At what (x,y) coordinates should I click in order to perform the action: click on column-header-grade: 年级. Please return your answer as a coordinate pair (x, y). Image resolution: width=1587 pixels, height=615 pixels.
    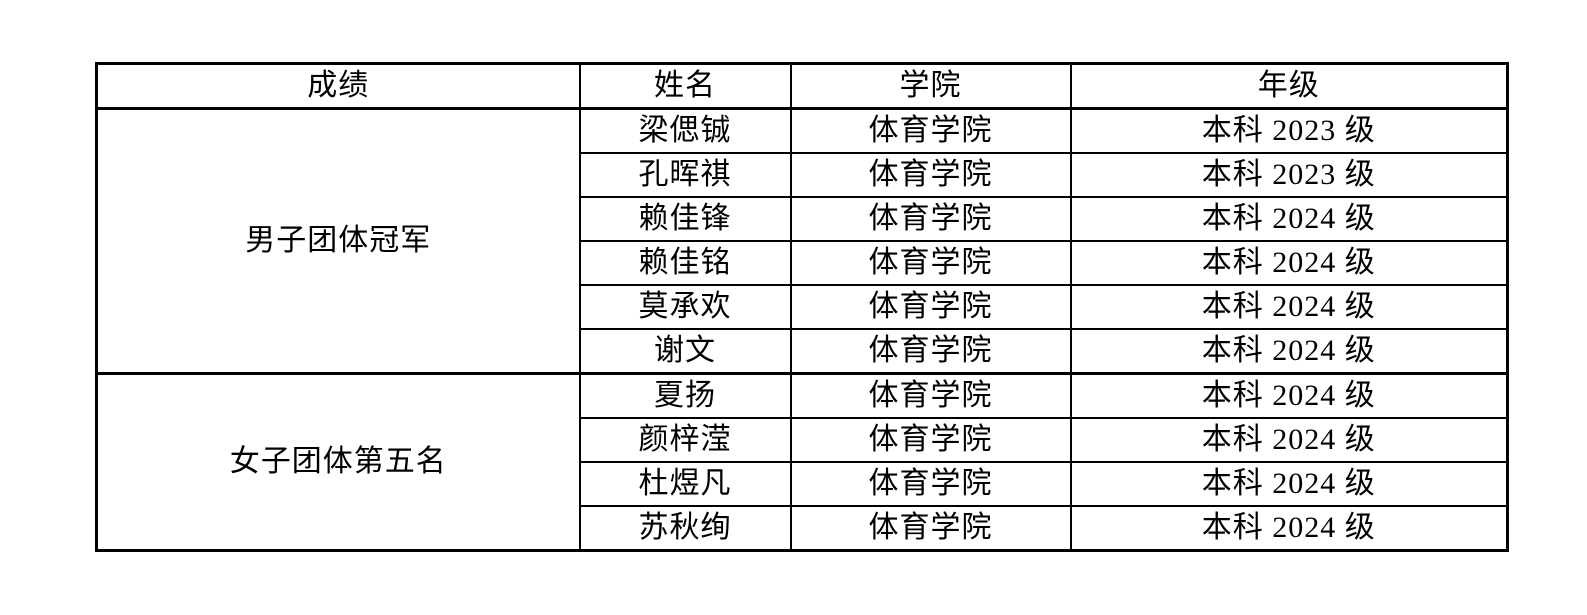
    Looking at the image, I should click on (1289, 86).